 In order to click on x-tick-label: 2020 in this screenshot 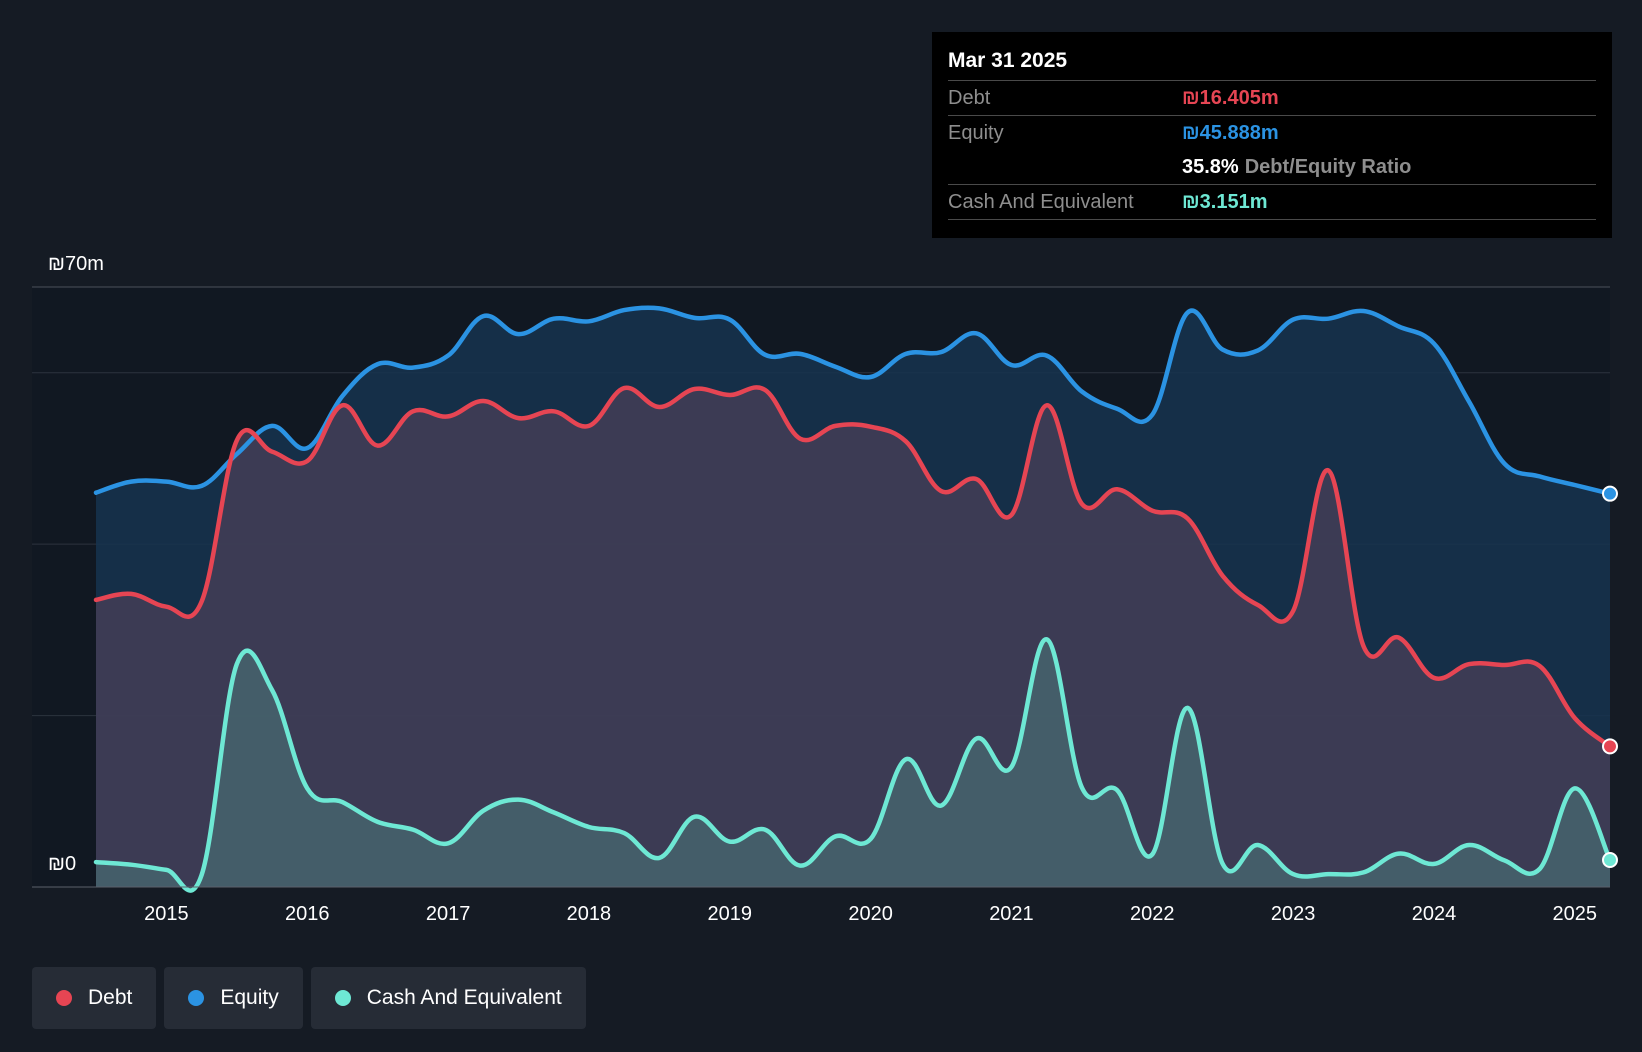, I will do `click(870, 914)`.